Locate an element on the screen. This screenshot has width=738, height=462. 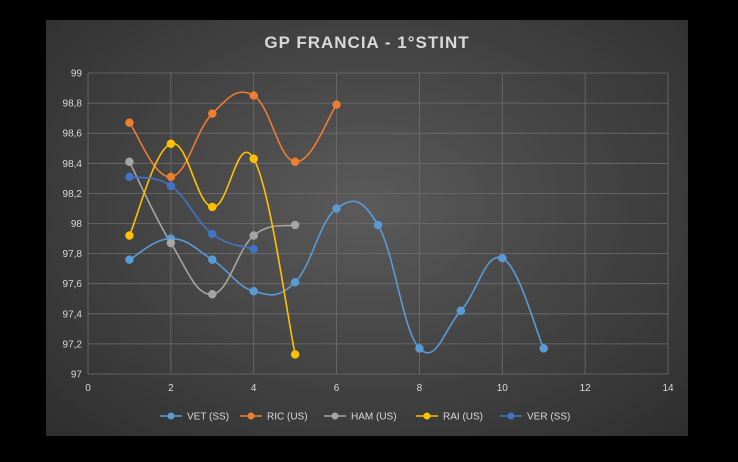
y-tick-label: 97,8 is located at coordinates (73, 254).